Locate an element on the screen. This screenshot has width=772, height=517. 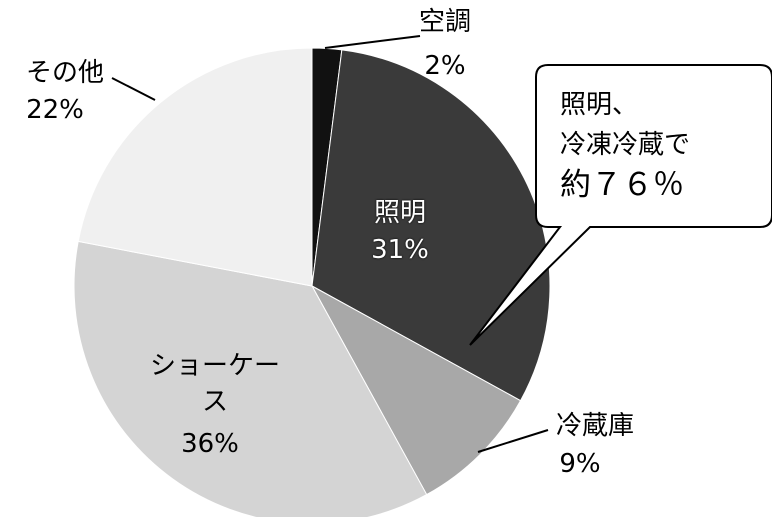
value-label: 22% is located at coordinates (55, 110).